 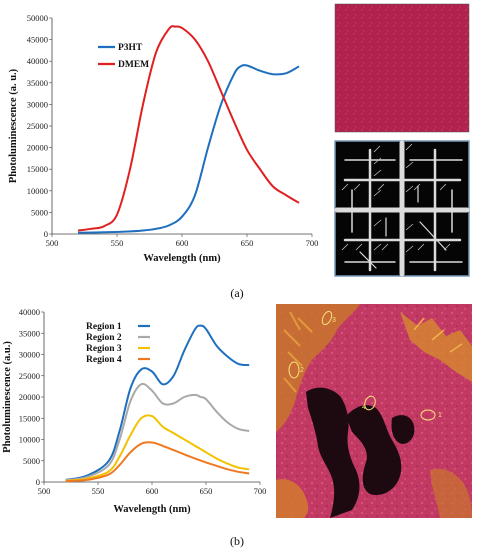 I want to click on roi-2-label: 2, so click(x=302, y=370).